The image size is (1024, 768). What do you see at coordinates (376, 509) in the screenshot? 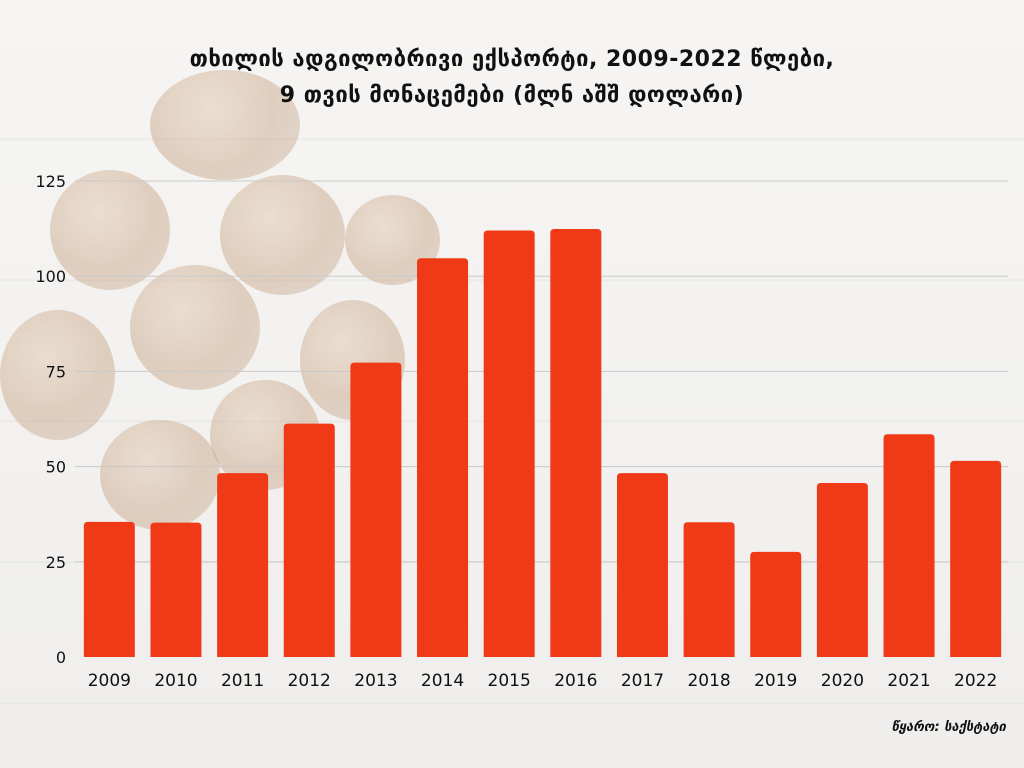
I see `bar-2013` at bounding box center [376, 509].